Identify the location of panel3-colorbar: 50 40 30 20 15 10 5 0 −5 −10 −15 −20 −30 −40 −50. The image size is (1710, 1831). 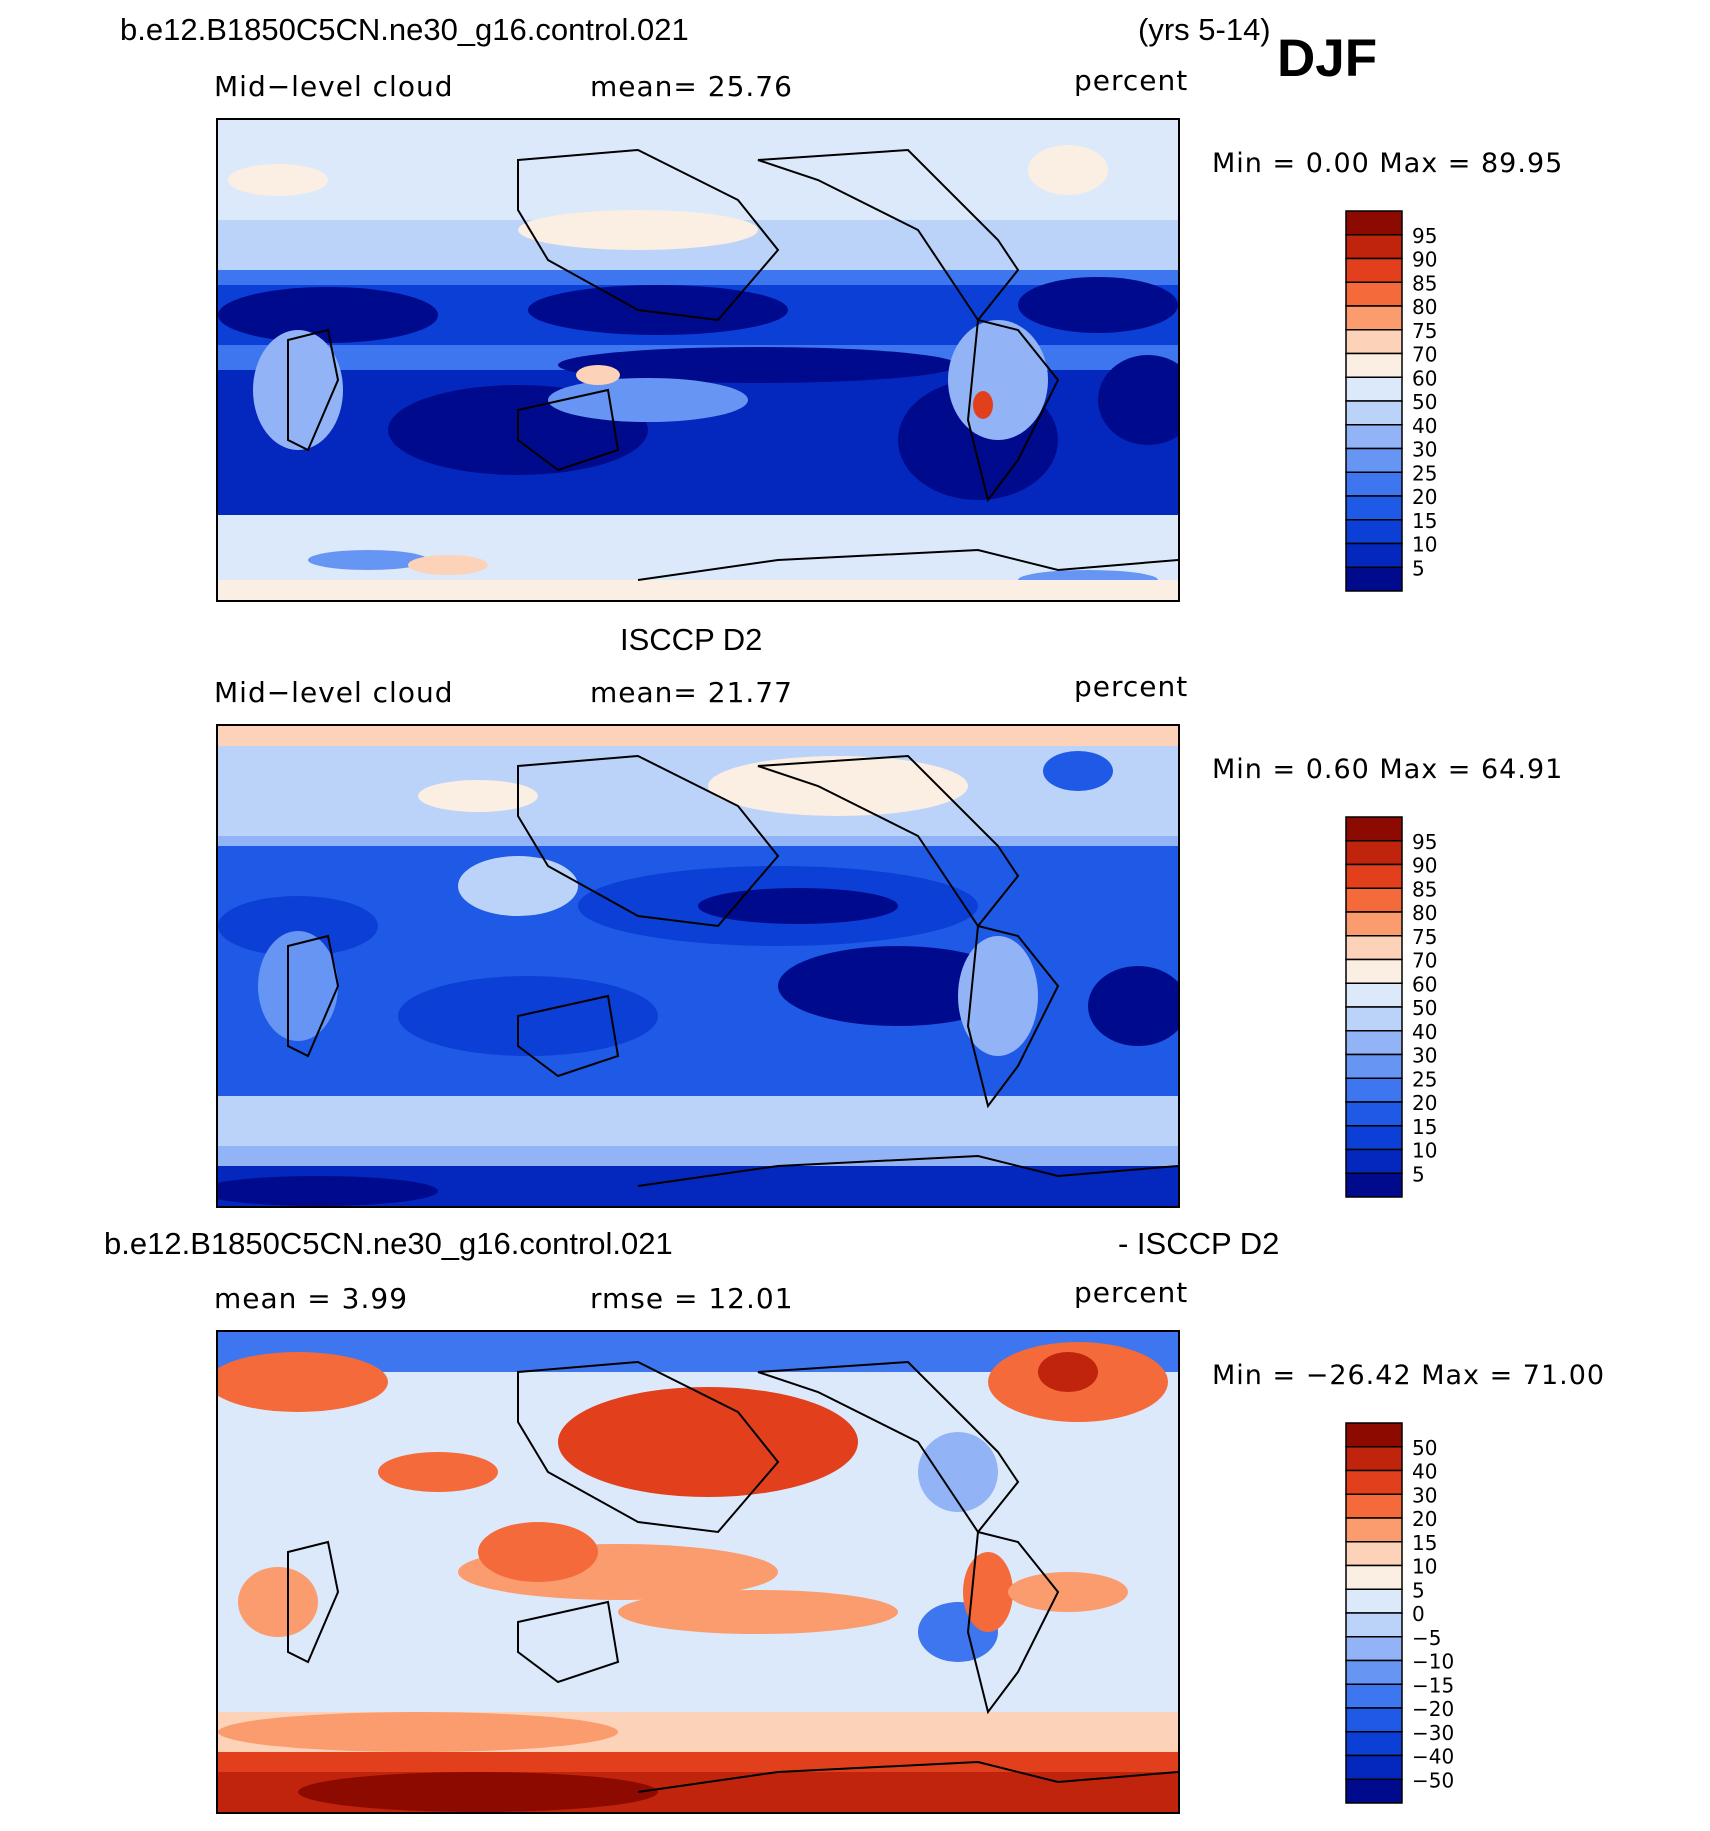
(1405, 1613).